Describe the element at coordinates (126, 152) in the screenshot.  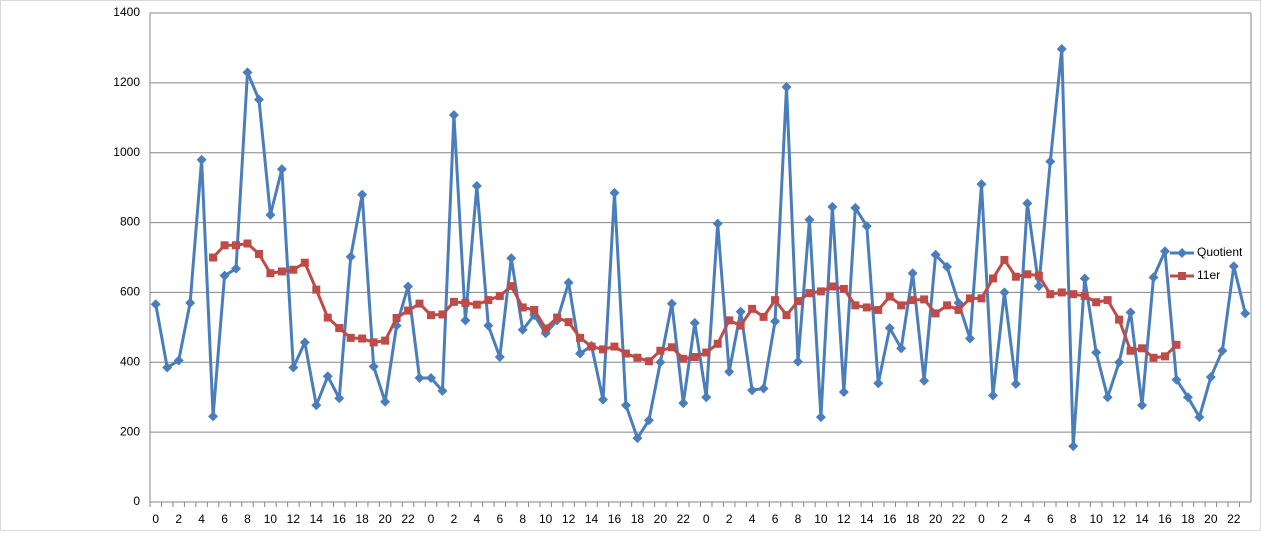
I see `y-tick-label: 1000` at that location.